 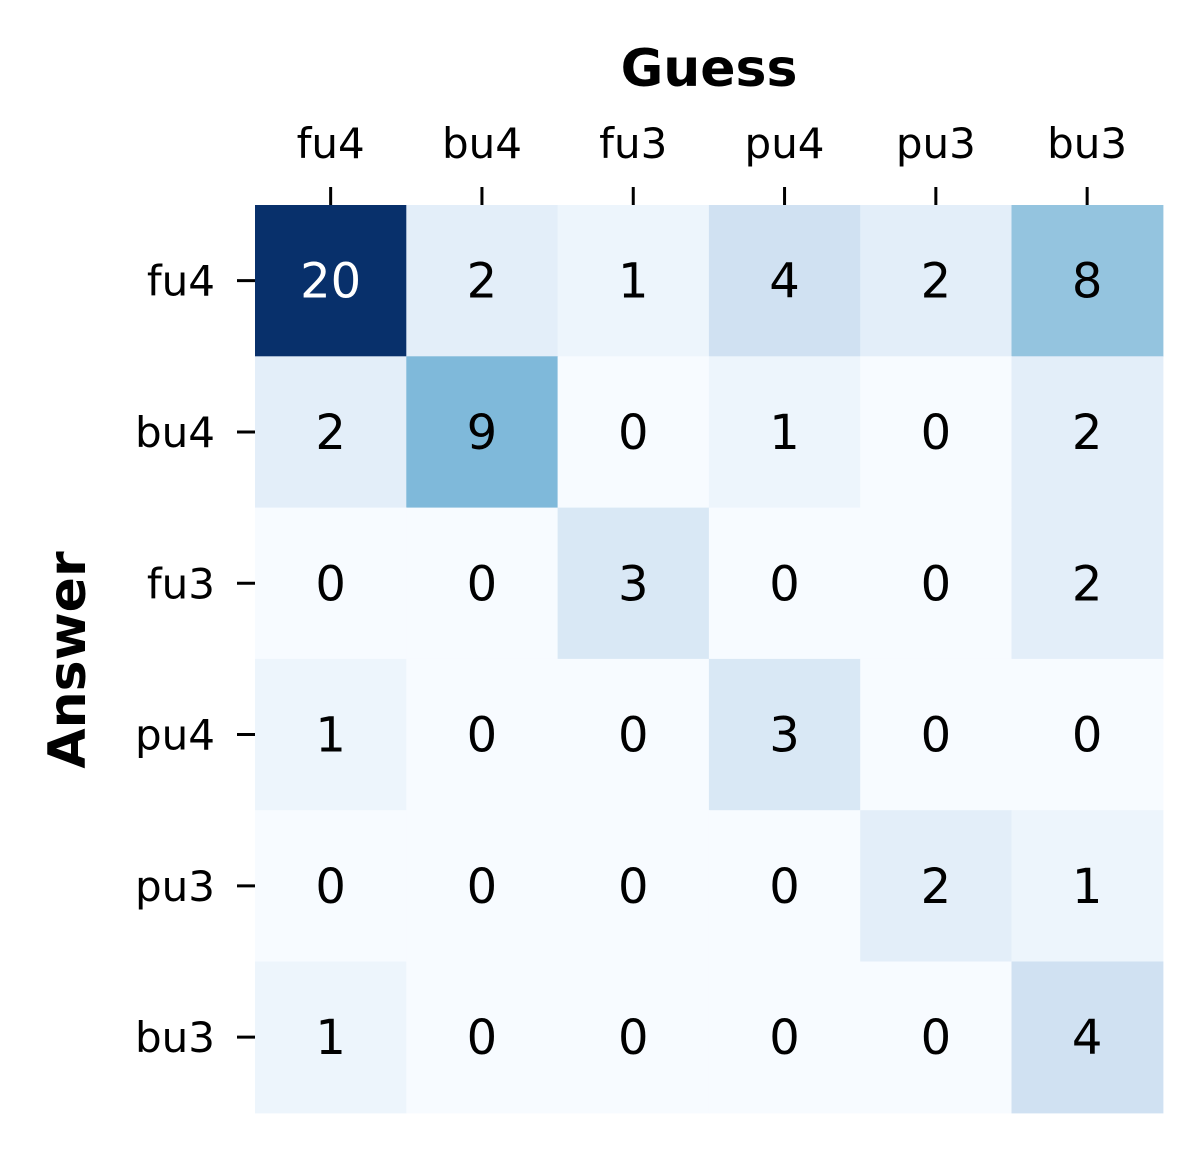 I want to click on cell-value-label-r3-c2: 0, so click(x=633, y=736).